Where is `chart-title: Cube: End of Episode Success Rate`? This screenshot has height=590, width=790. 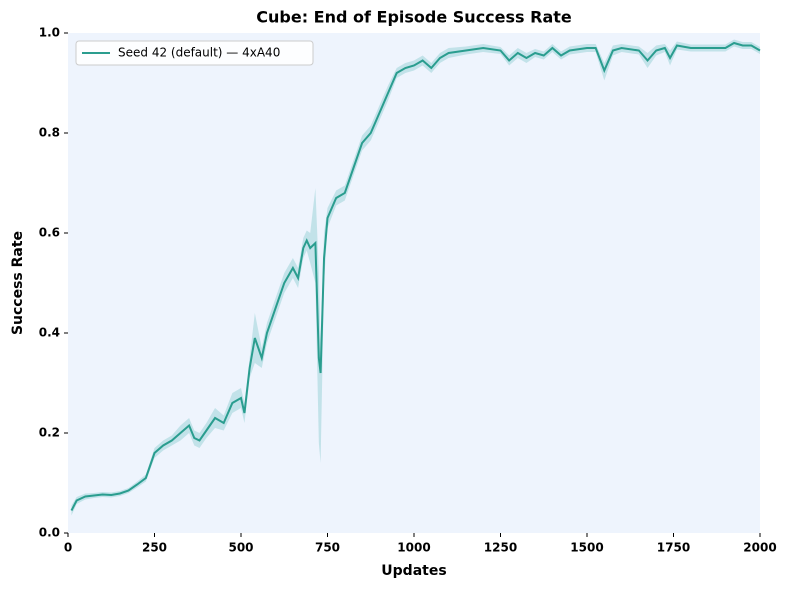 chart-title: Cube: End of Episode Success Rate is located at coordinates (414, 17).